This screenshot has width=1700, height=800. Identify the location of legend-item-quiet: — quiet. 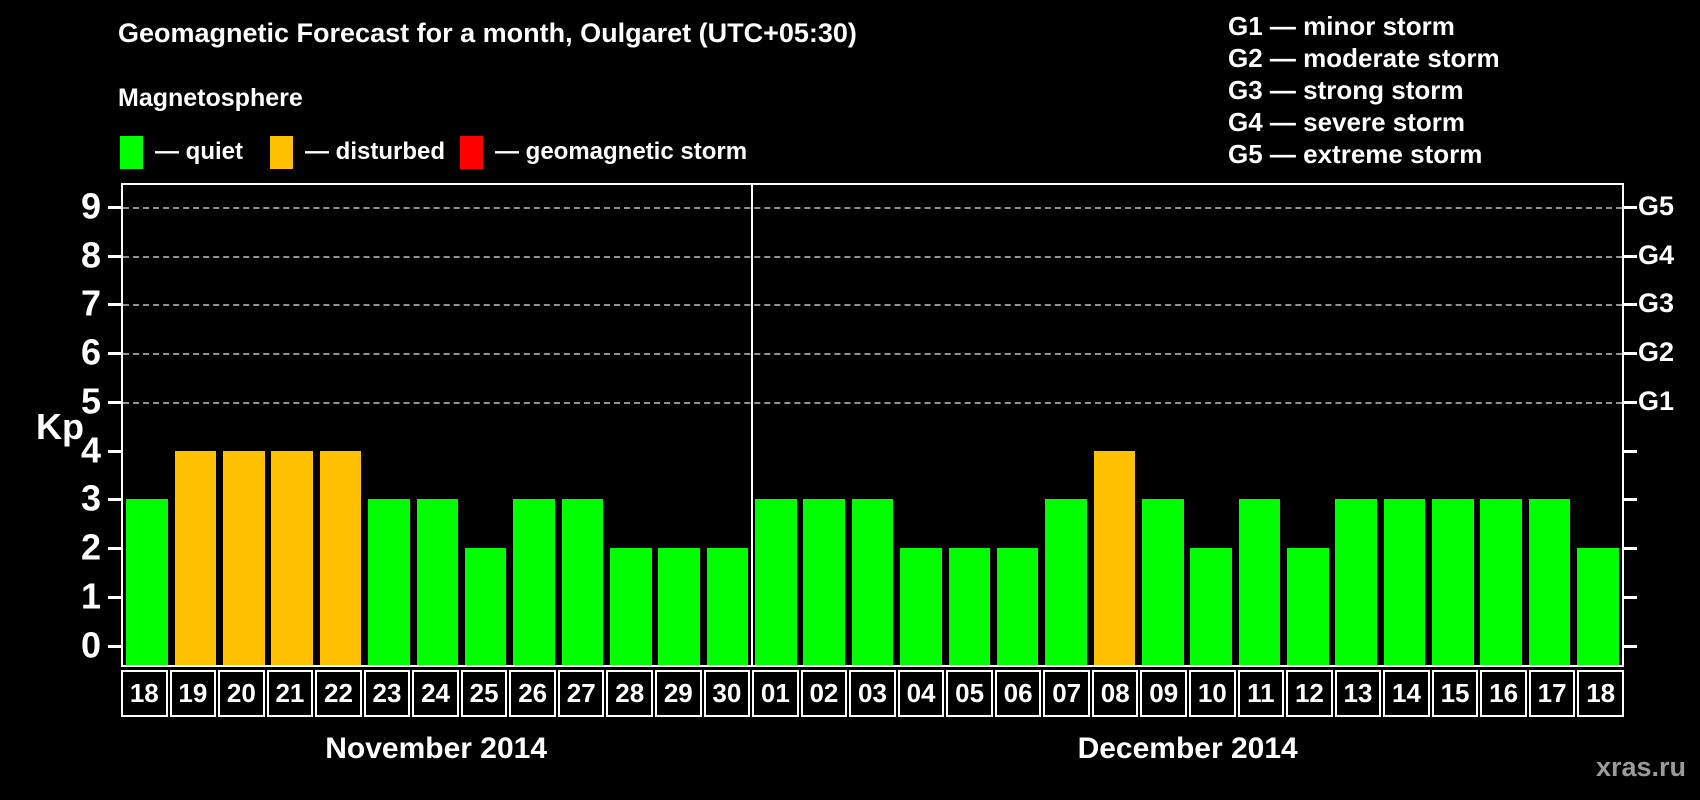
(181, 152).